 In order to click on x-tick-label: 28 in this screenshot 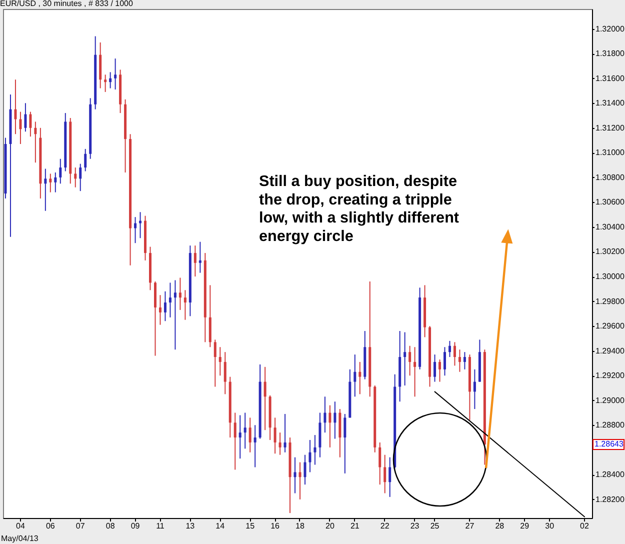, I will do `click(500, 526)`.